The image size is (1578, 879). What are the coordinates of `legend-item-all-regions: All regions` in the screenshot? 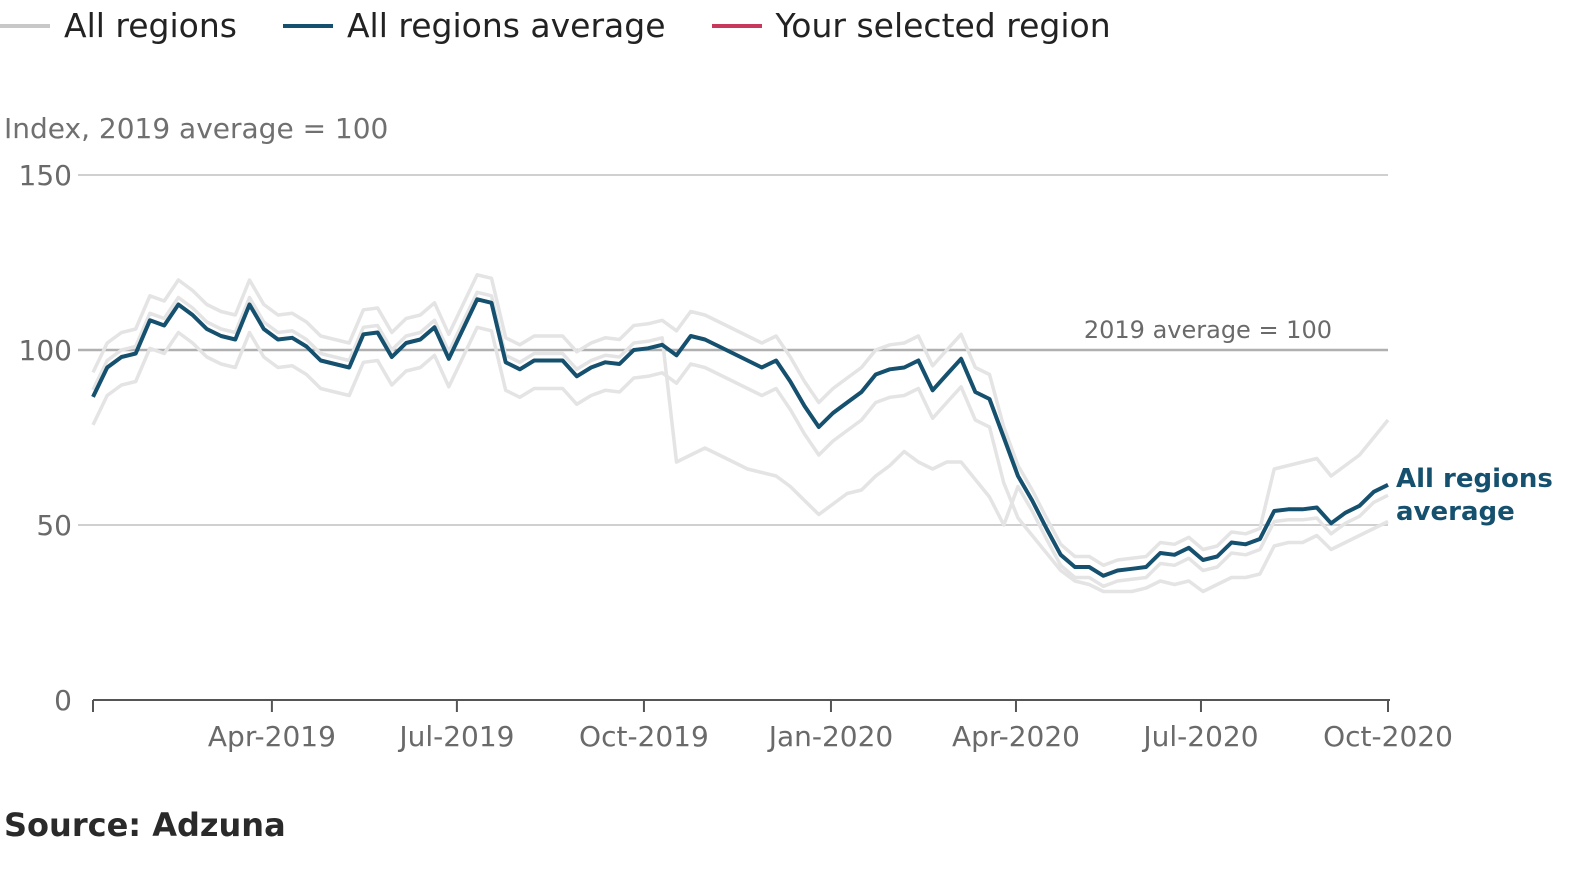 It's located at (118, 25).